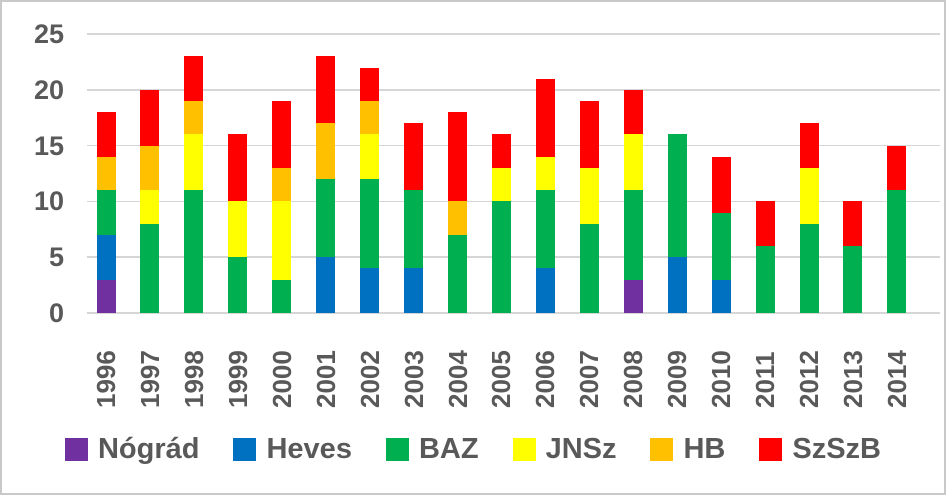 This screenshot has height=495, width=946. Describe the element at coordinates (48, 34) in the screenshot. I see `y-axis-tick-label: 25` at that location.